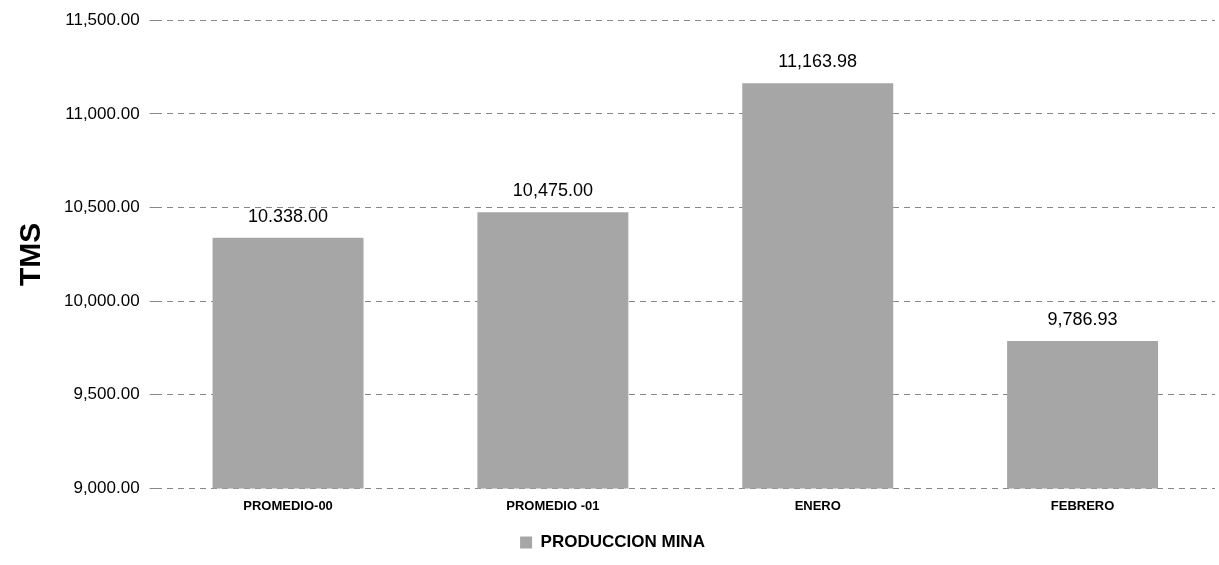 Image resolution: width=1219 pixels, height=565 pixels. What do you see at coordinates (30, 254) in the screenshot?
I see `y-axis-title: TMS` at bounding box center [30, 254].